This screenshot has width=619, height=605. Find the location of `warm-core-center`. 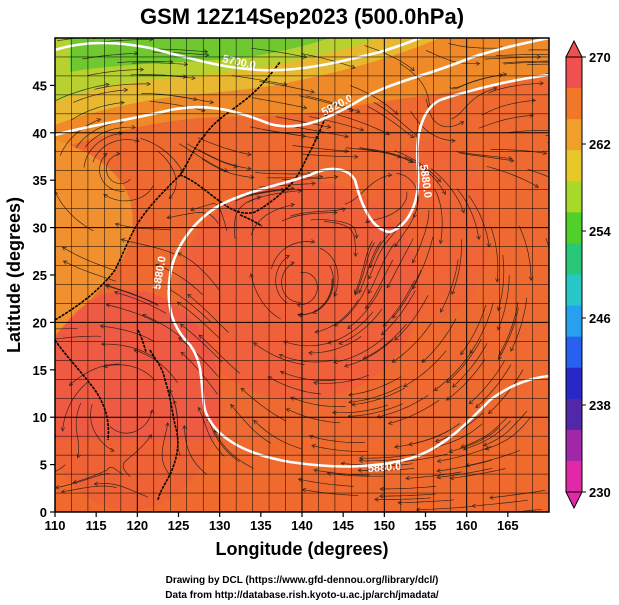

warm-core-center is located at coordinates (300, 290).